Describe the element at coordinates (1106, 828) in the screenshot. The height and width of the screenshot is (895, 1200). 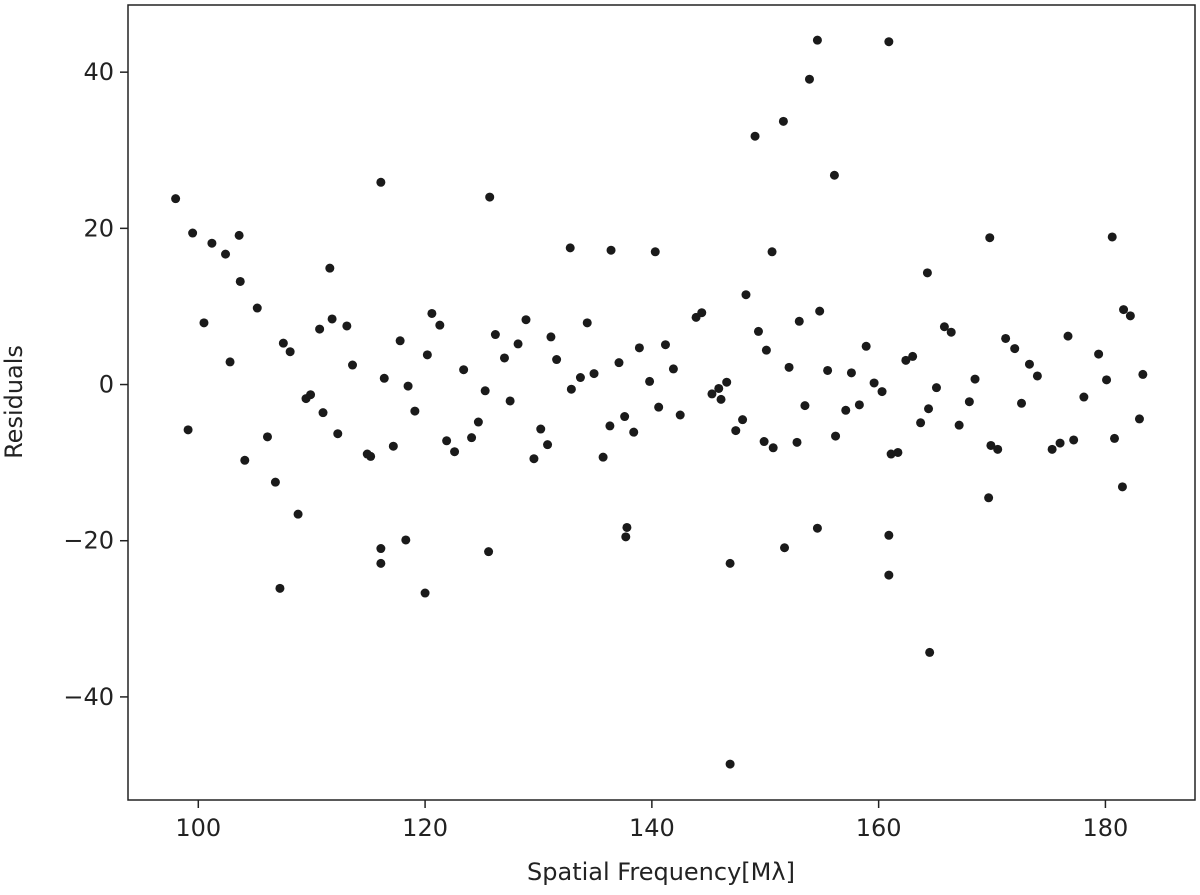
I see `x-tick-label: 180` at that location.